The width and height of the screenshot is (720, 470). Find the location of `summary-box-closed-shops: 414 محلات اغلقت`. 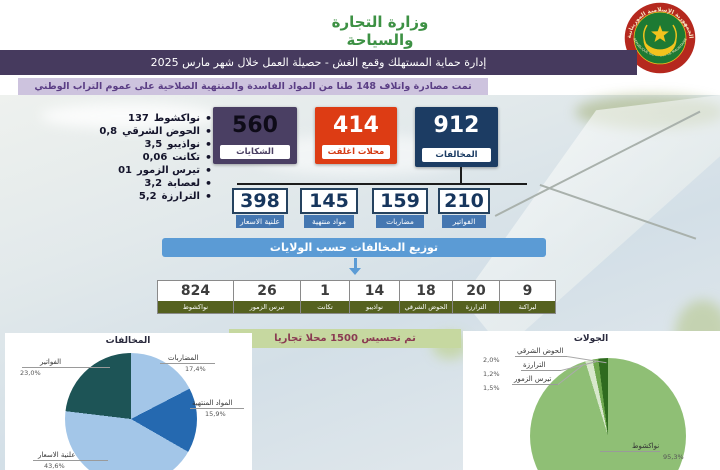

summary-box-closed-shops: 414 محلات اغلقت is located at coordinates (356, 135).